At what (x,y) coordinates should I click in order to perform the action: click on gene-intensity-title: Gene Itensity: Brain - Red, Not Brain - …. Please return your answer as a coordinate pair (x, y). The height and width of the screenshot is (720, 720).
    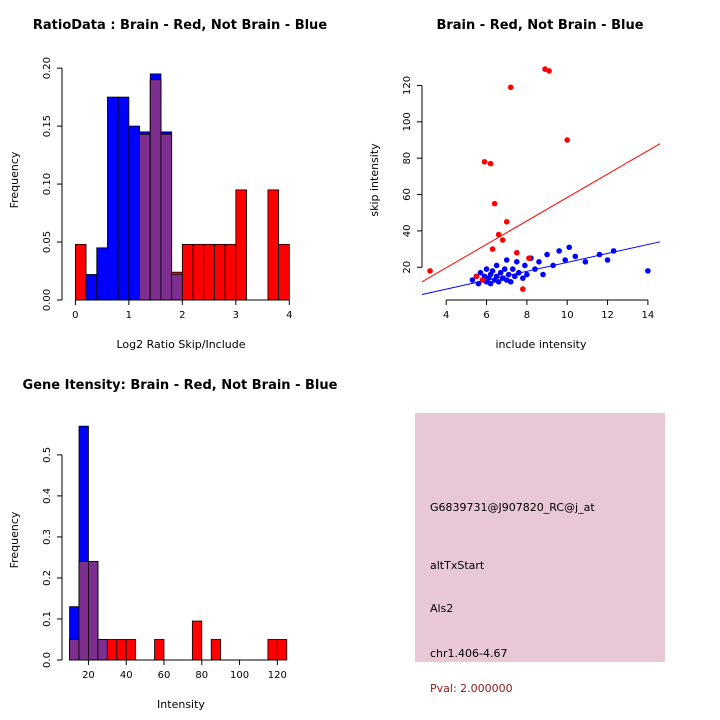
    Looking at the image, I should click on (180, 385).